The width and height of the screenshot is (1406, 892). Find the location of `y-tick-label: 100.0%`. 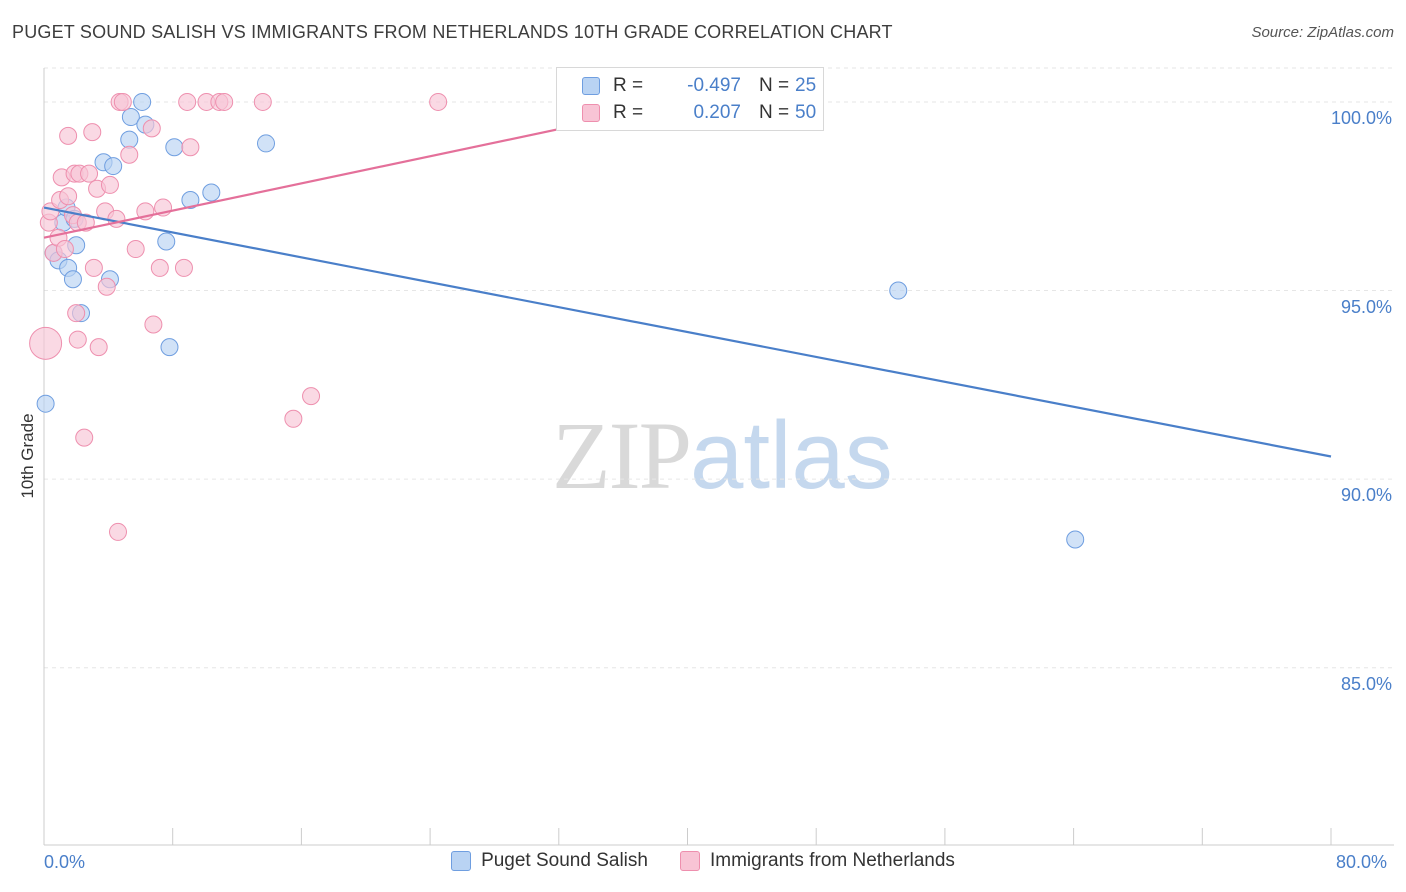

y-tick-label: 100.0% is located at coordinates (1361, 117).